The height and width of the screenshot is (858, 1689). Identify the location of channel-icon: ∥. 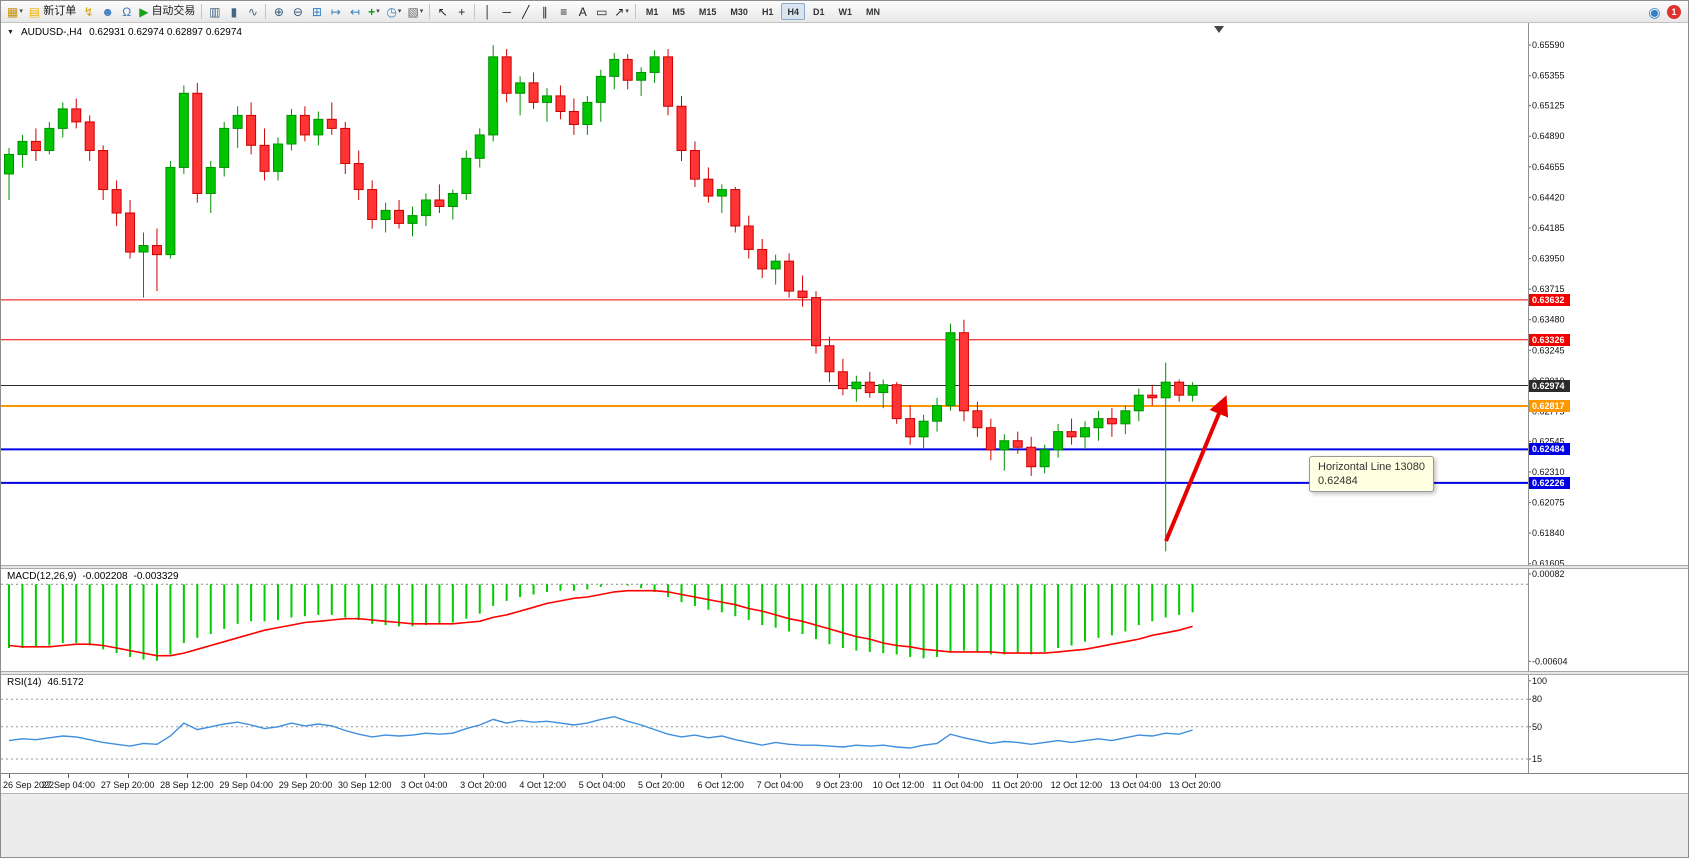
(544, 11).